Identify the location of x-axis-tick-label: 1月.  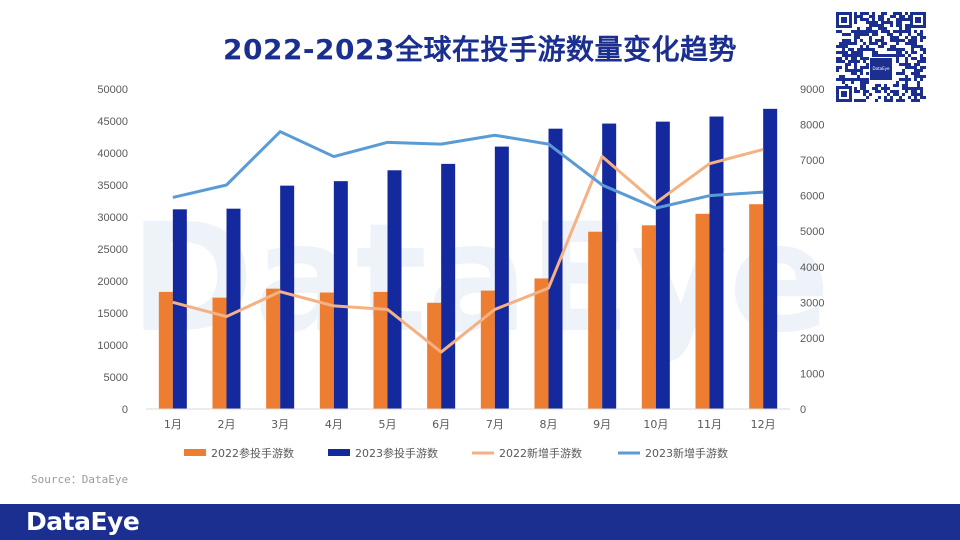
(173, 424).